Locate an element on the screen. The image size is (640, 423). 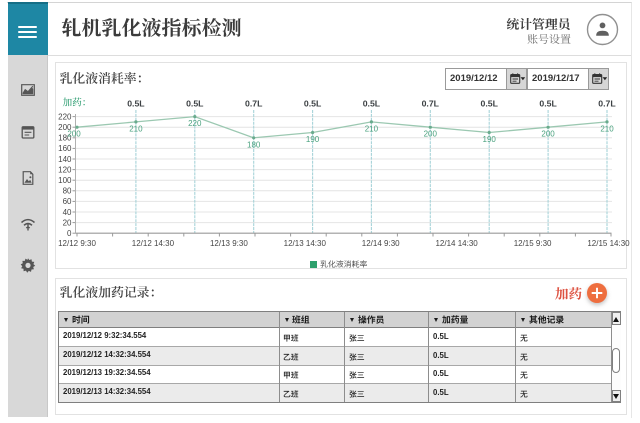
svg-text: 12/15 9:30 is located at coordinates (533, 243).